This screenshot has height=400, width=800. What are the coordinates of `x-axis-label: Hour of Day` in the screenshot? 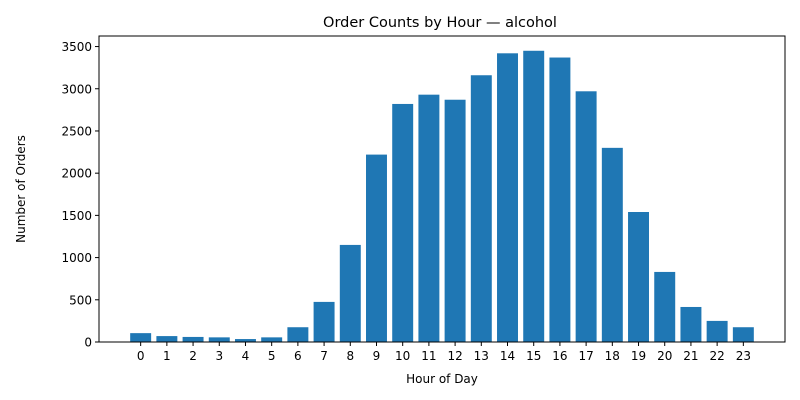 It's located at (442, 379).